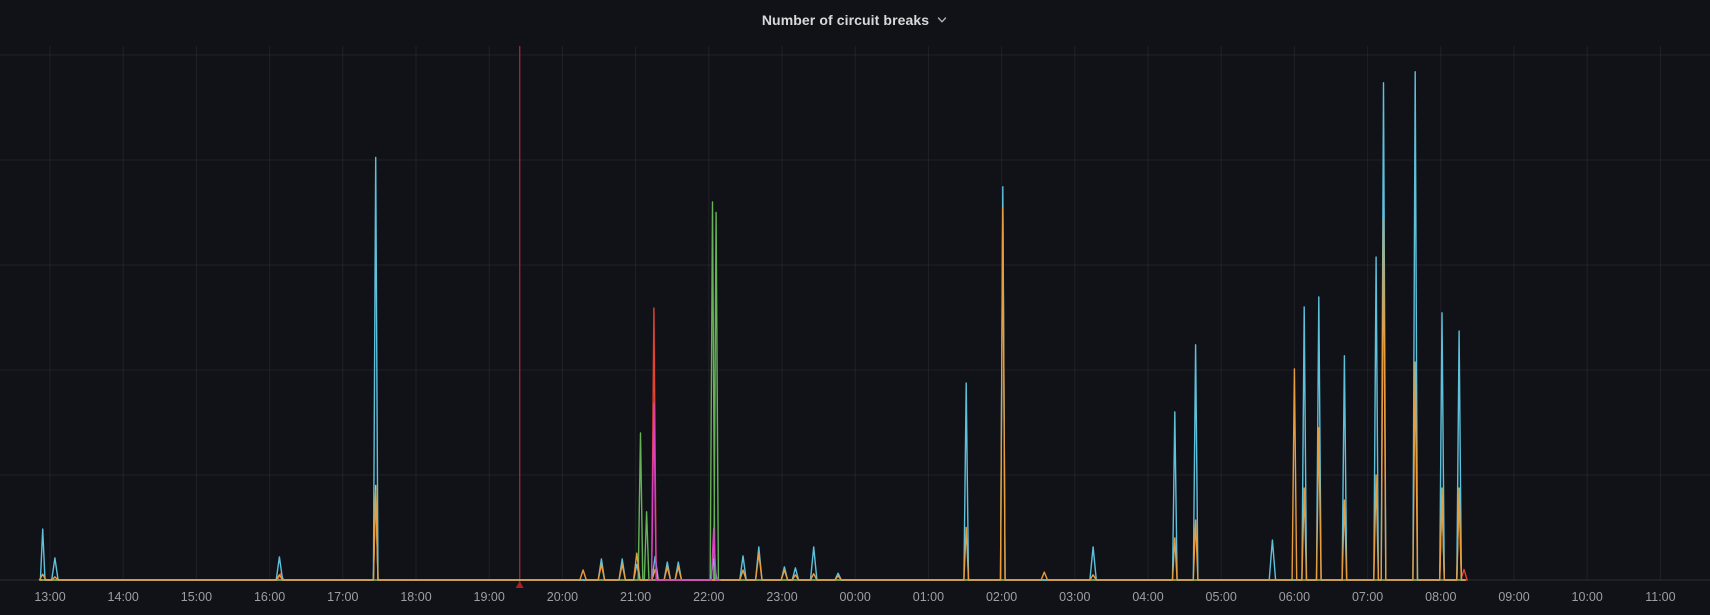 The image size is (1710, 615). Describe the element at coordinates (1513, 597) in the screenshot. I see `svg-text: 09:00` at that location.